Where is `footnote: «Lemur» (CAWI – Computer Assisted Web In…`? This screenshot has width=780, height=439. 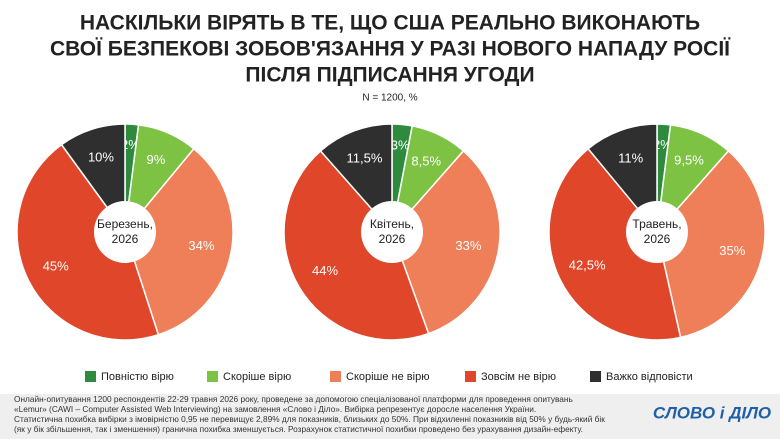
footnote: «Lemur» (CAWI – Computer Assisted Web In… is located at coordinates (275, 409).